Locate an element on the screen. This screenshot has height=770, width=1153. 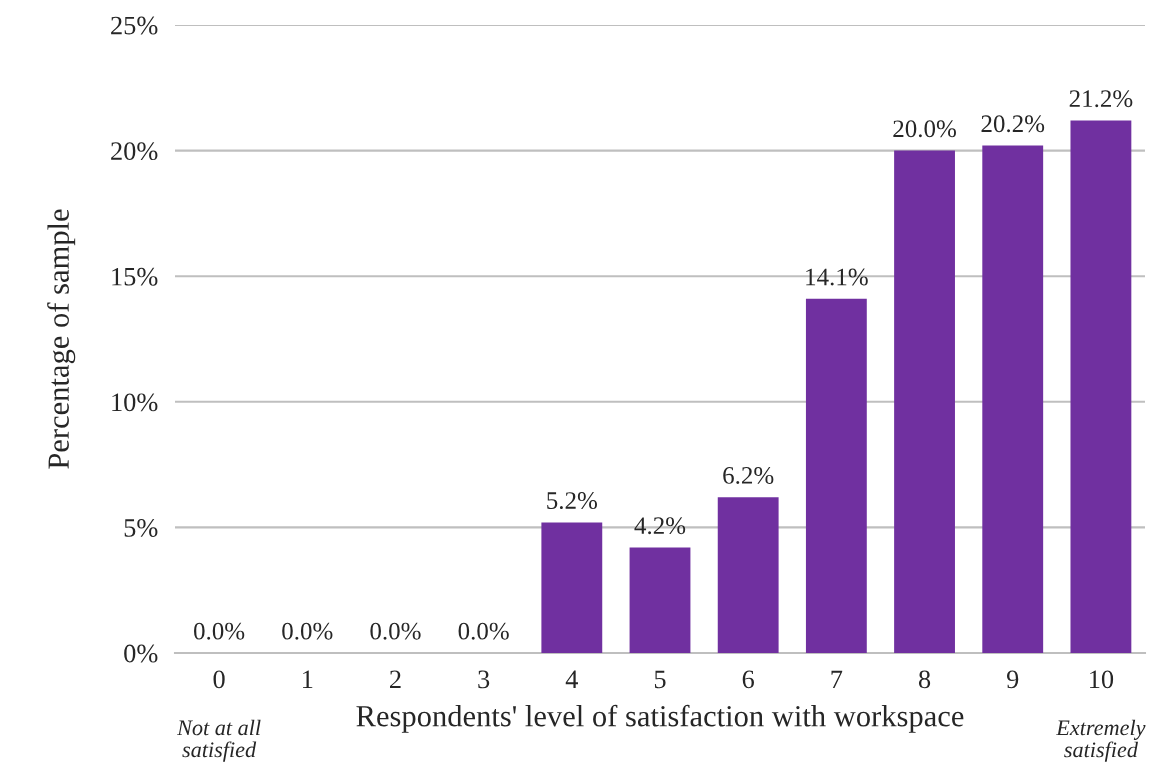
y-tick-label: 0% is located at coordinates (141, 653).